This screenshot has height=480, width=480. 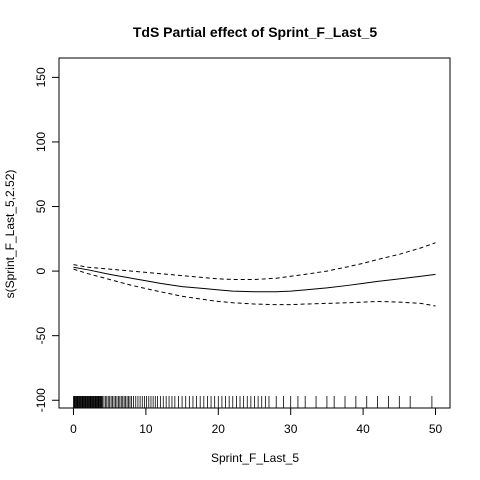 I want to click on y-axis: -100 -50 0 50 100 150, so click(x=47, y=239).